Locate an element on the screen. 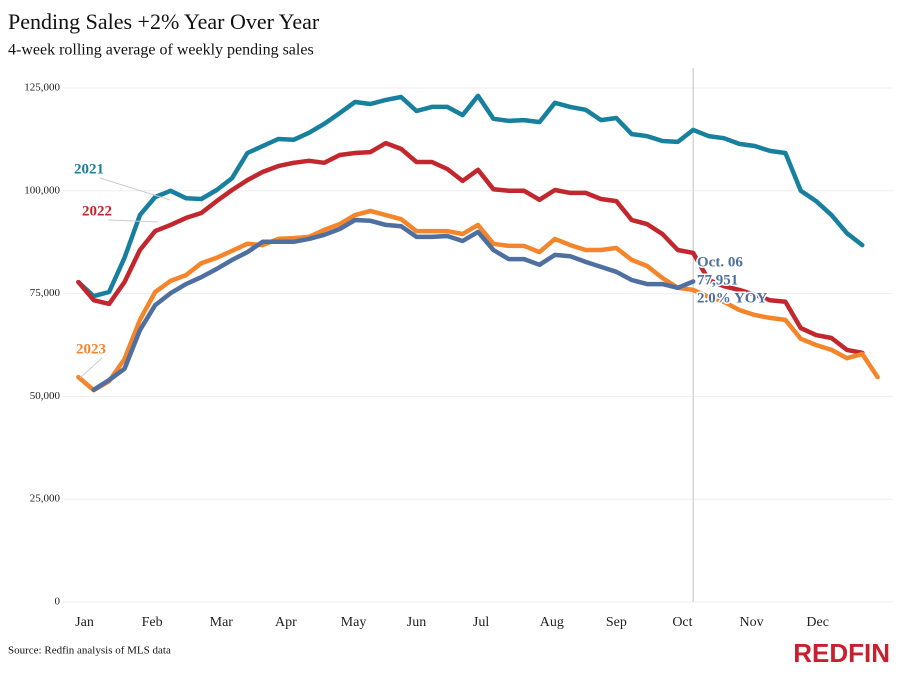 This screenshot has height=675, width=900. y-tick-label: 50,000 is located at coordinates (45, 396).